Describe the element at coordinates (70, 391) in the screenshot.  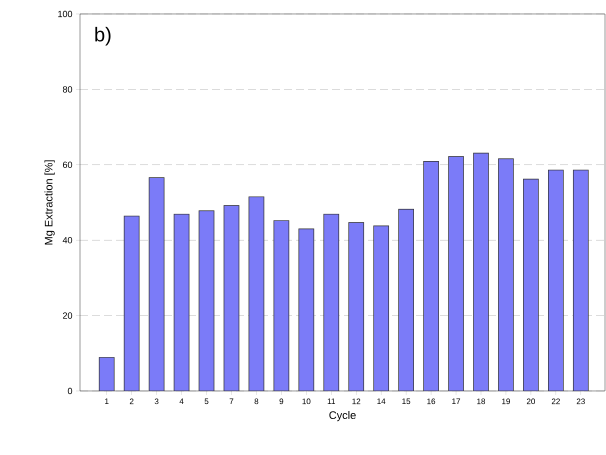
I see `y-tick-label: 0` at that location.